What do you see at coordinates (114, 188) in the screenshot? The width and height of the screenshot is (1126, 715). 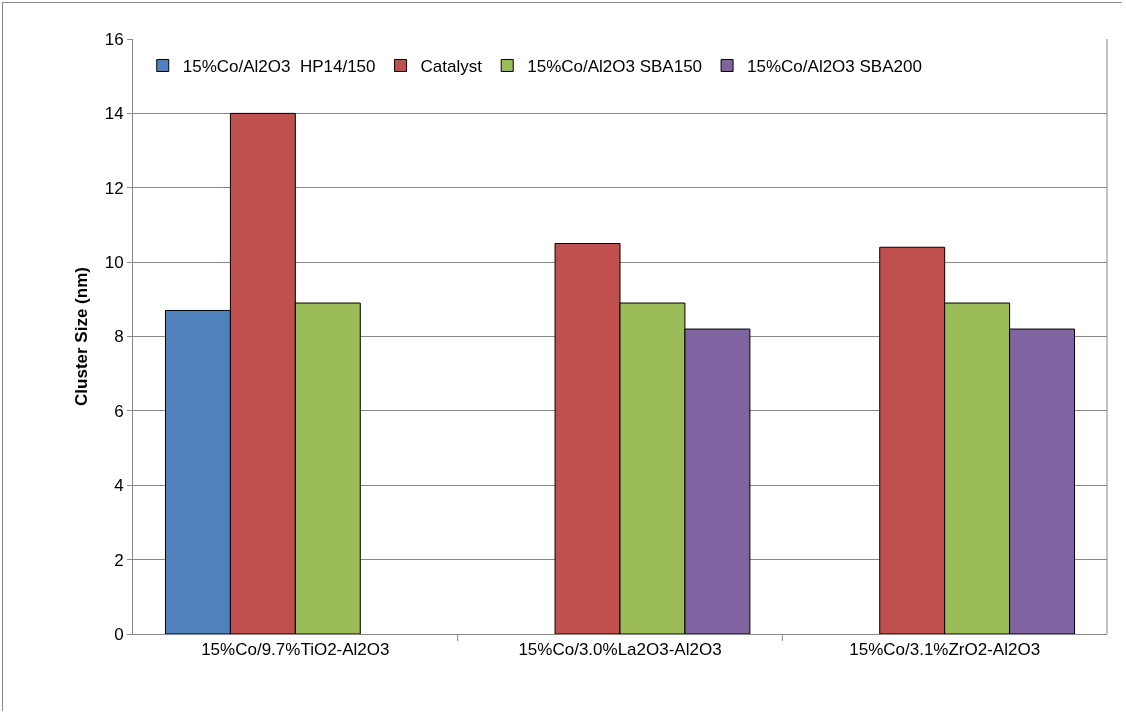 I see `y-tick-label: 12` at bounding box center [114, 188].